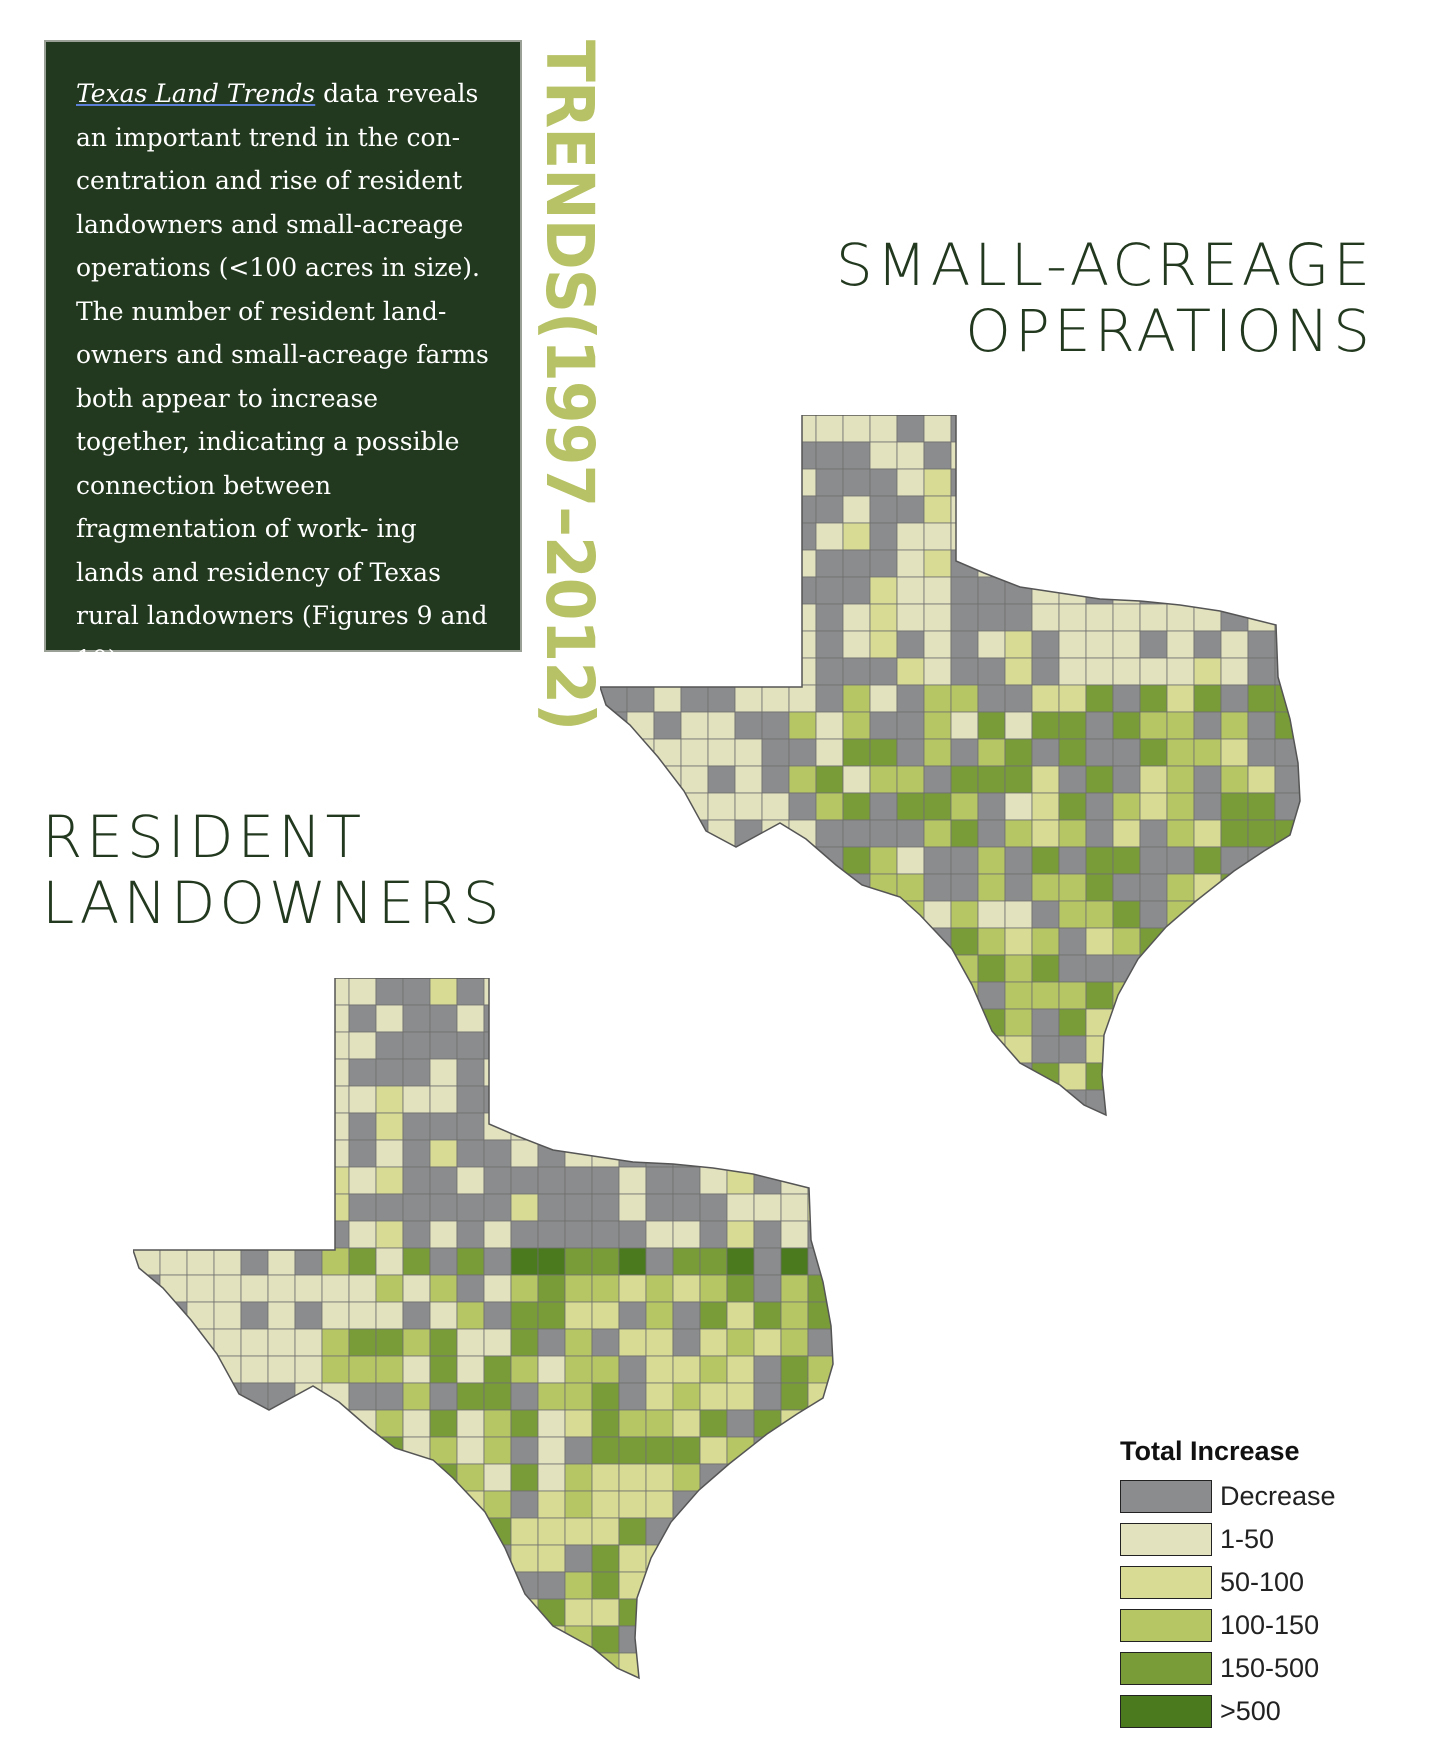 This screenshot has height=1748, width=1444. I want to click on legend-label: 50-100, so click(1262, 1582).